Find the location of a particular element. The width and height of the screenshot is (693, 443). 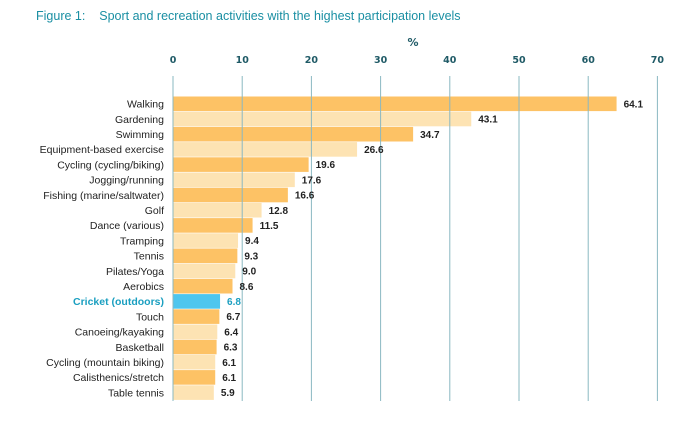

value-label: 6.3 is located at coordinates (231, 348).